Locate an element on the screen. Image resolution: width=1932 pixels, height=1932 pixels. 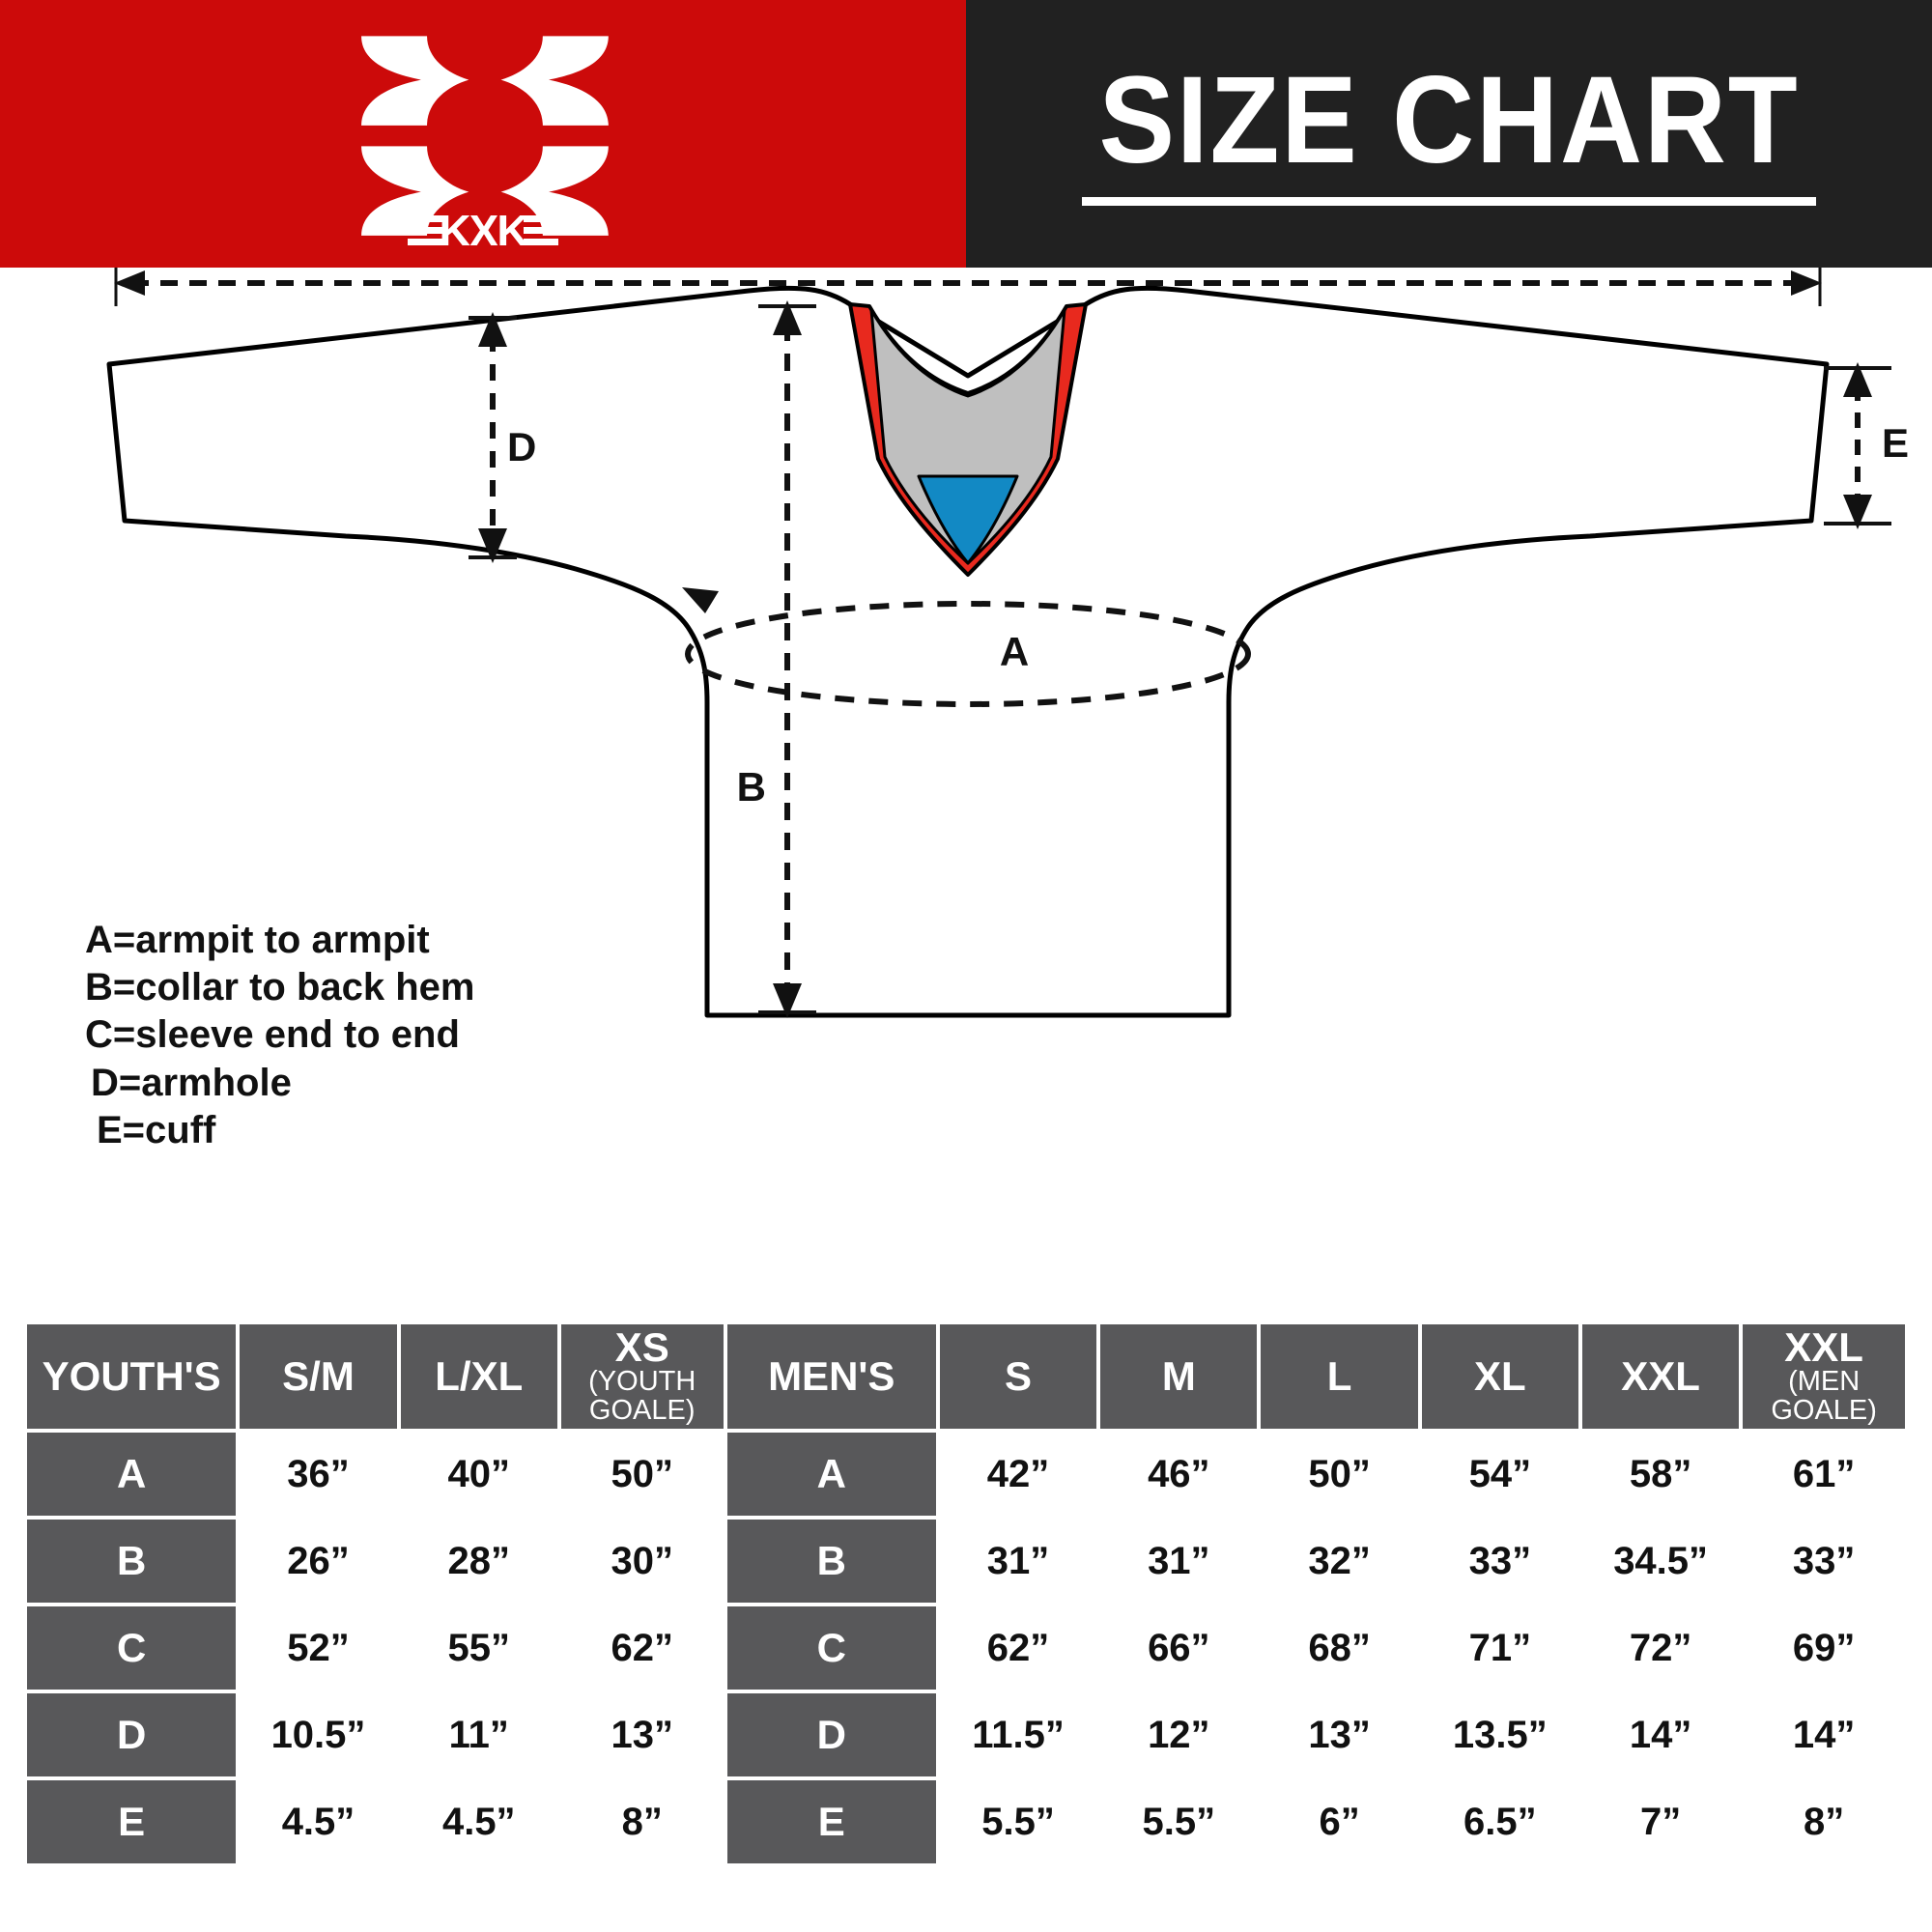
cell-youth-lxl: 4.5” is located at coordinates (478, 1821).